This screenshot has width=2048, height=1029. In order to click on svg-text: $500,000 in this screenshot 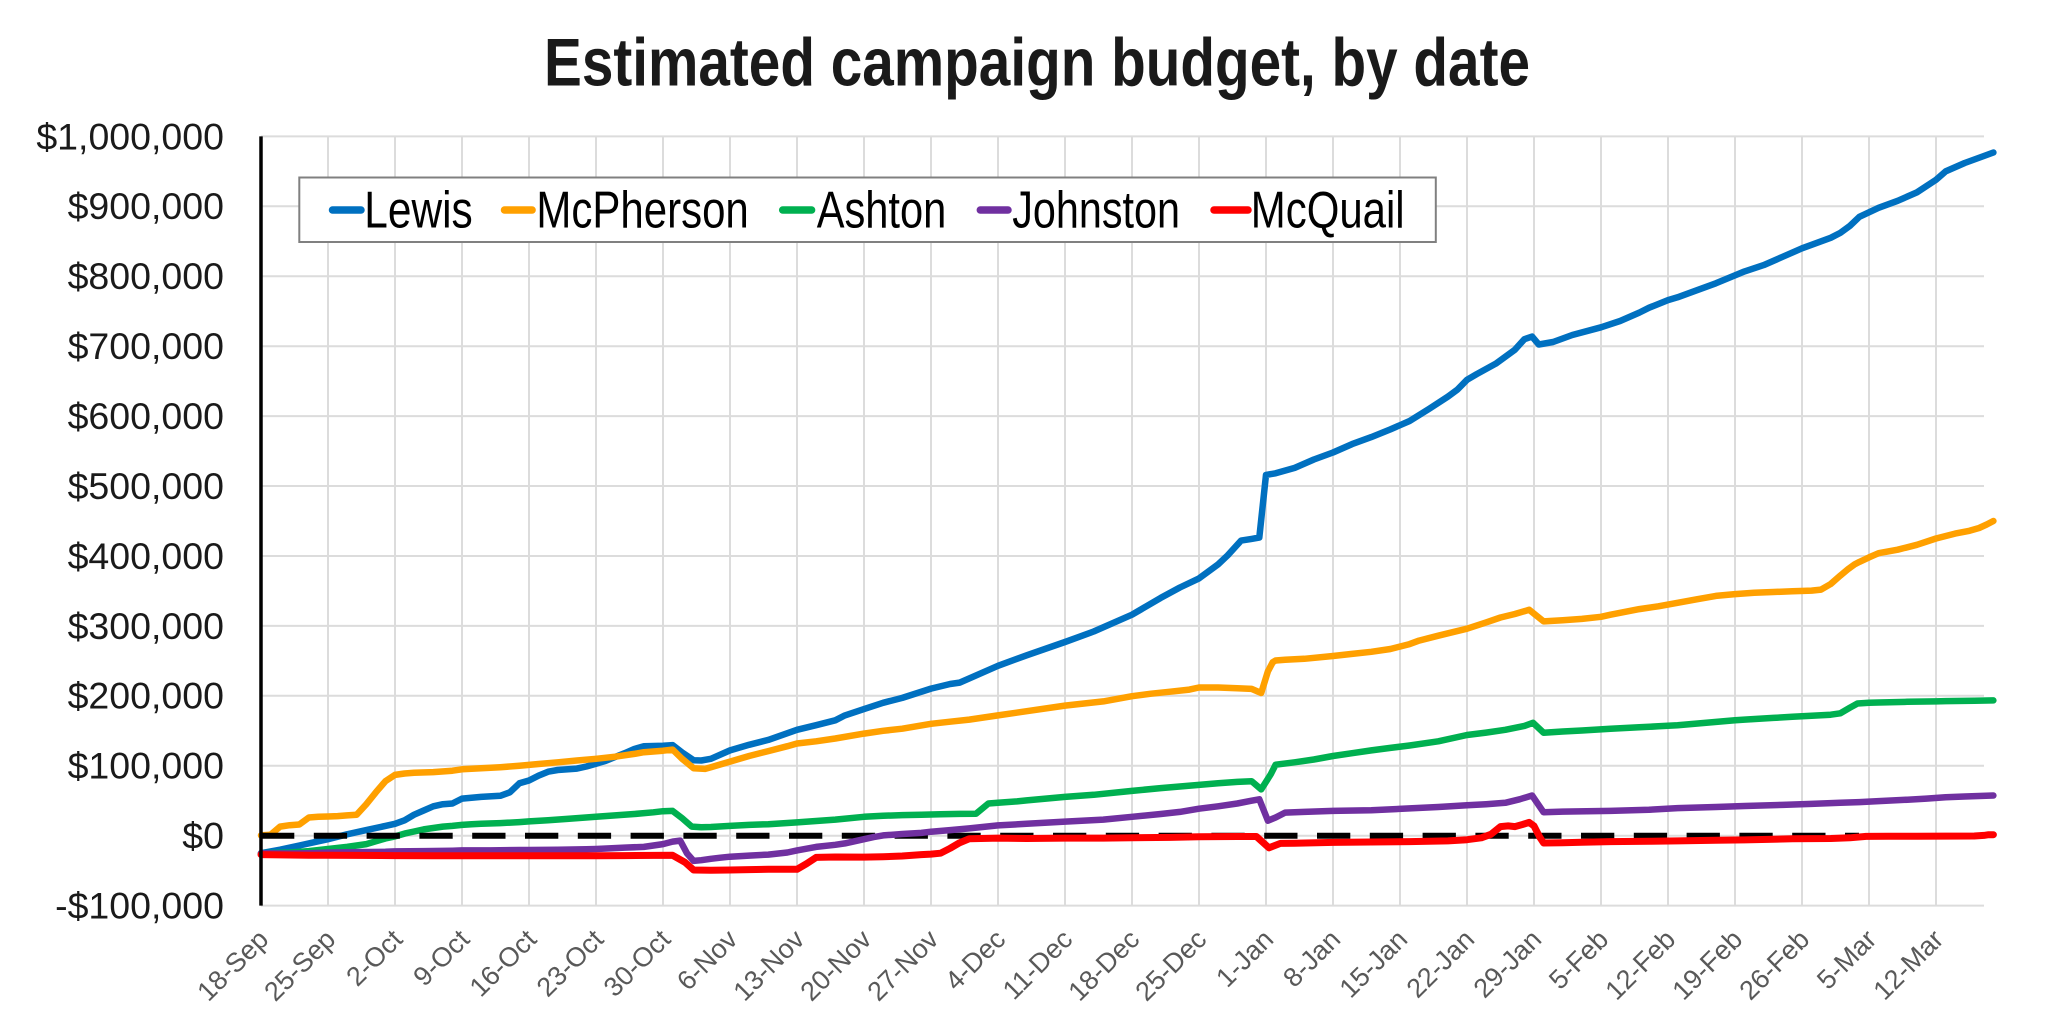, I will do `click(146, 486)`.